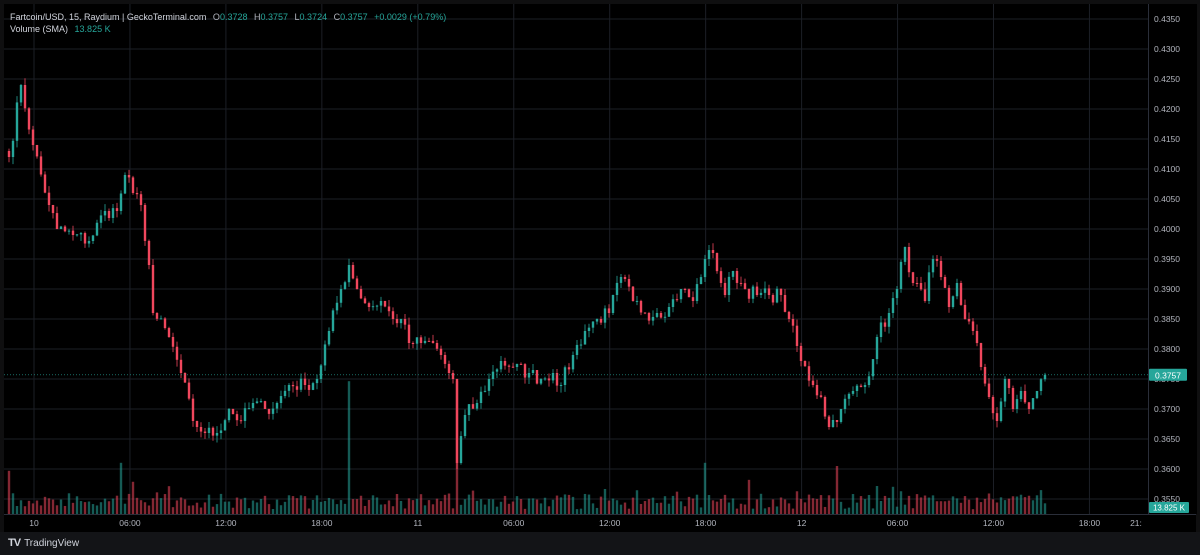  Describe the element at coordinates (600, 523) in the screenshot. I see `time-axis` at that location.